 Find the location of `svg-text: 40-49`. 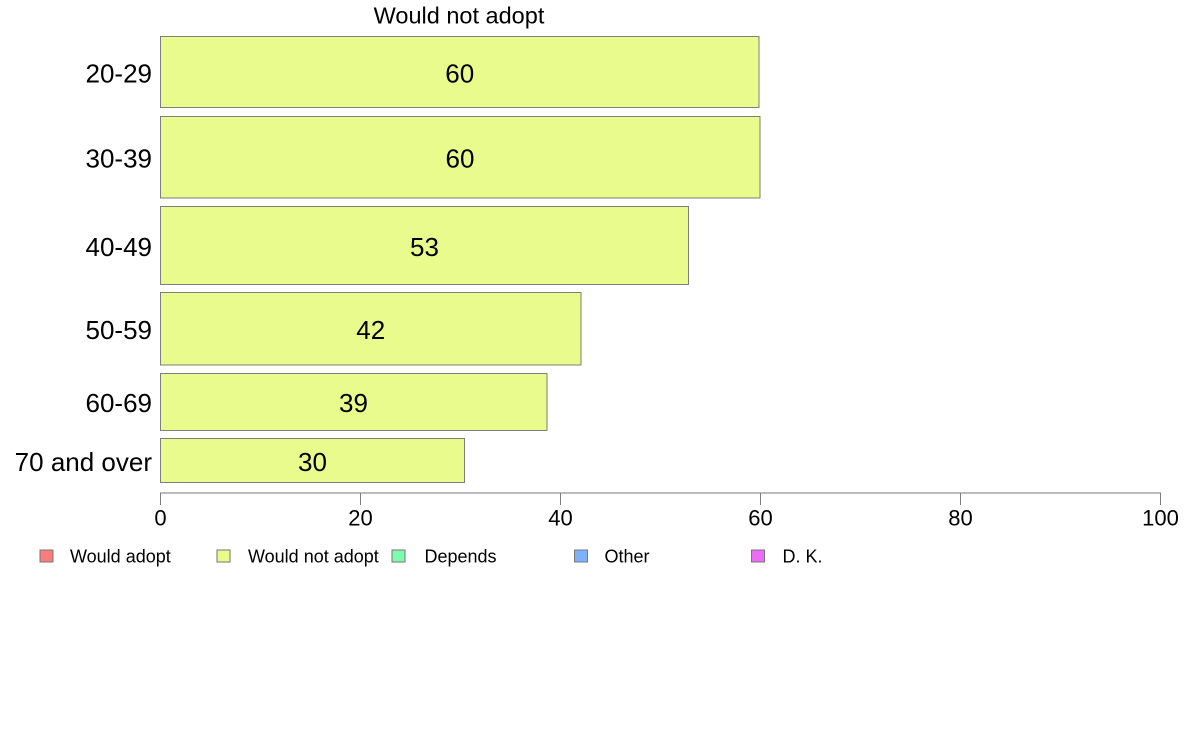

svg-text: 40-49 is located at coordinates (119, 247).